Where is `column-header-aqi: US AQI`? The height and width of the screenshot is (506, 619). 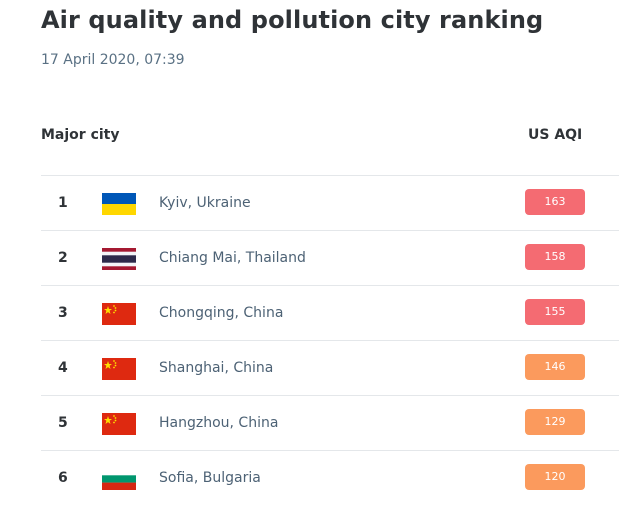 column-header-aqi: US AQI is located at coordinates (555, 135).